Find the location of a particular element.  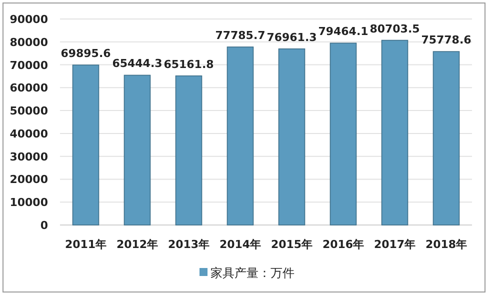

x-tick-label: 2014年 is located at coordinates (240, 244).